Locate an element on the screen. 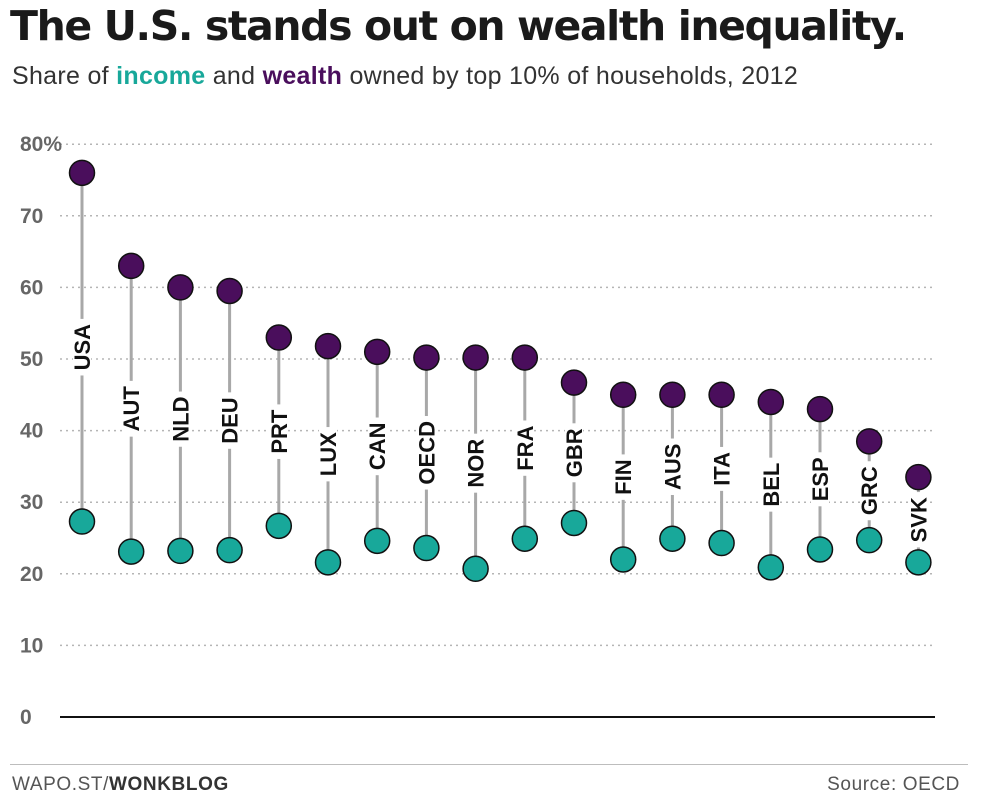 This screenshot has width=990, height=810. country-label: DEU is located at coordinates (230, 420).